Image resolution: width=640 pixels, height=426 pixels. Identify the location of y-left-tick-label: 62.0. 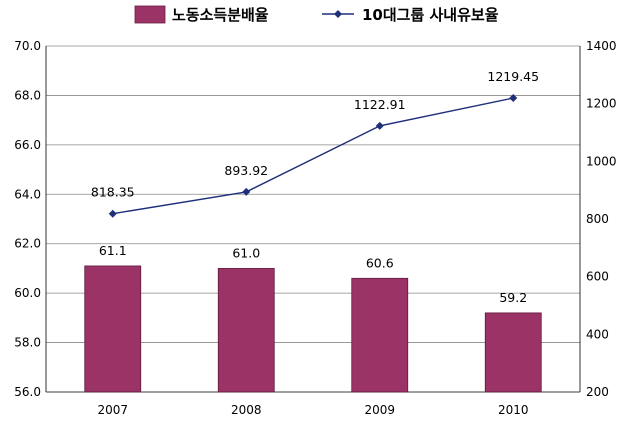
(27, 244).